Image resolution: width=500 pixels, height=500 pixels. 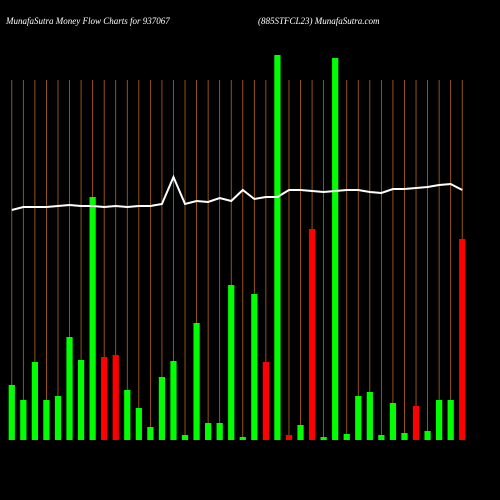 What do you see at coordinates (87, 21) in the screenshot?
I see `chart-title: MunafaSutra Money Flow Charts for 937067` at bounding box center [87, 21].